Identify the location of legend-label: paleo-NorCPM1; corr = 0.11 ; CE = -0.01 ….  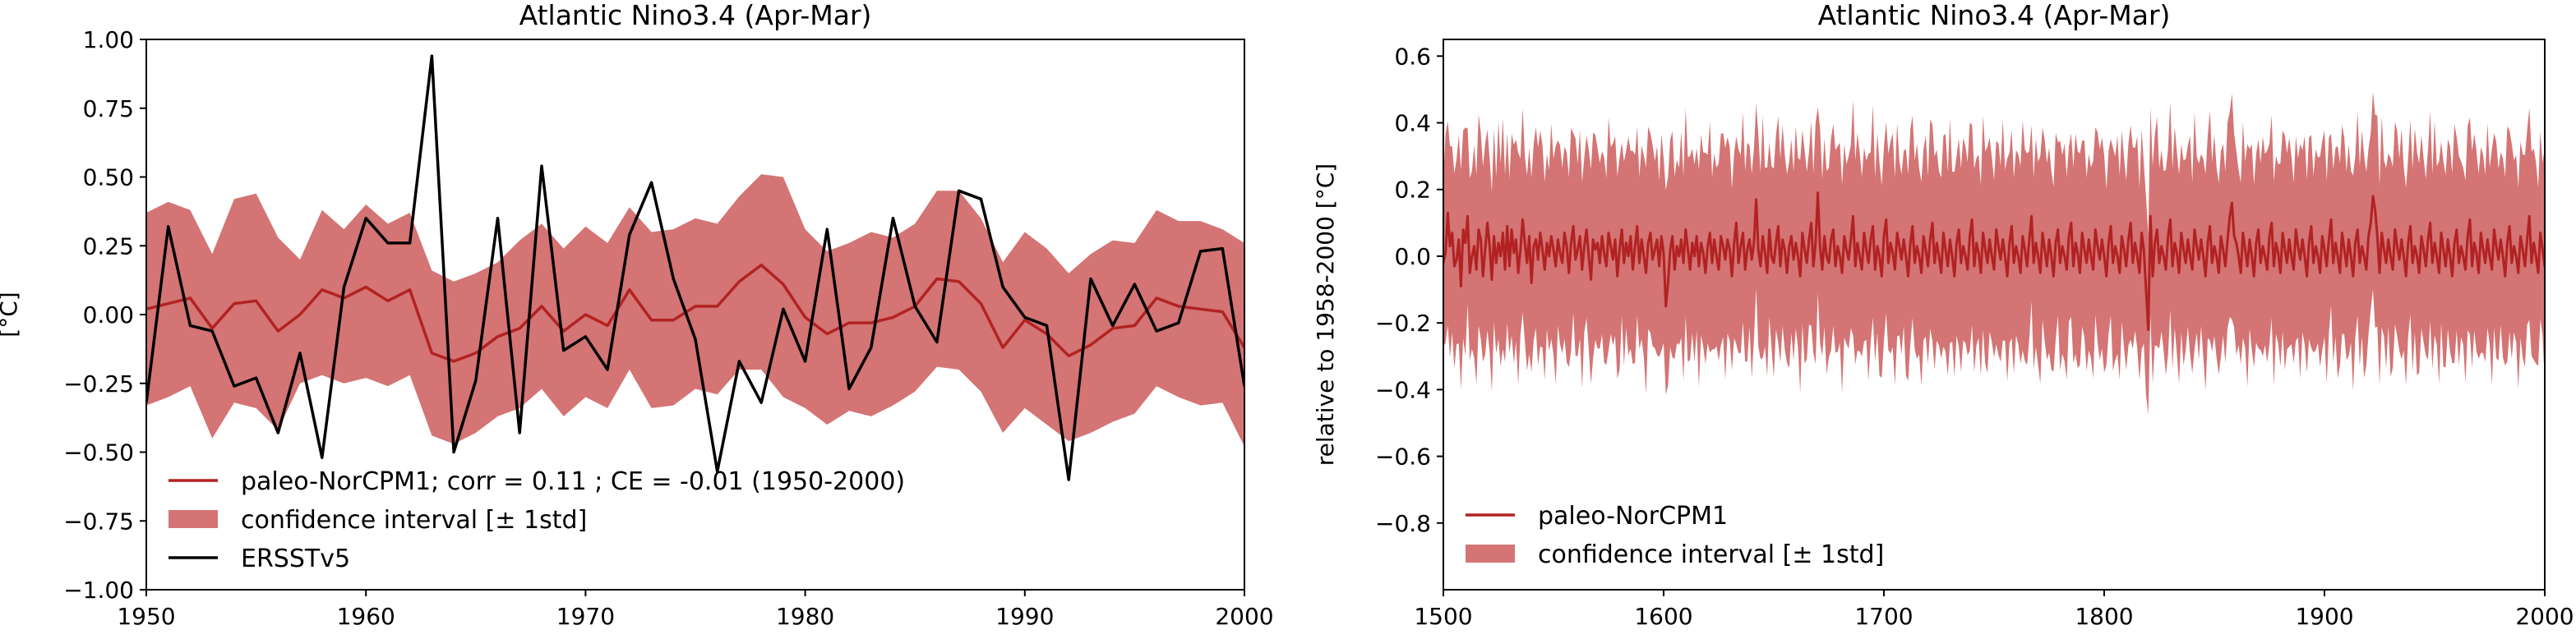
(573, 481).